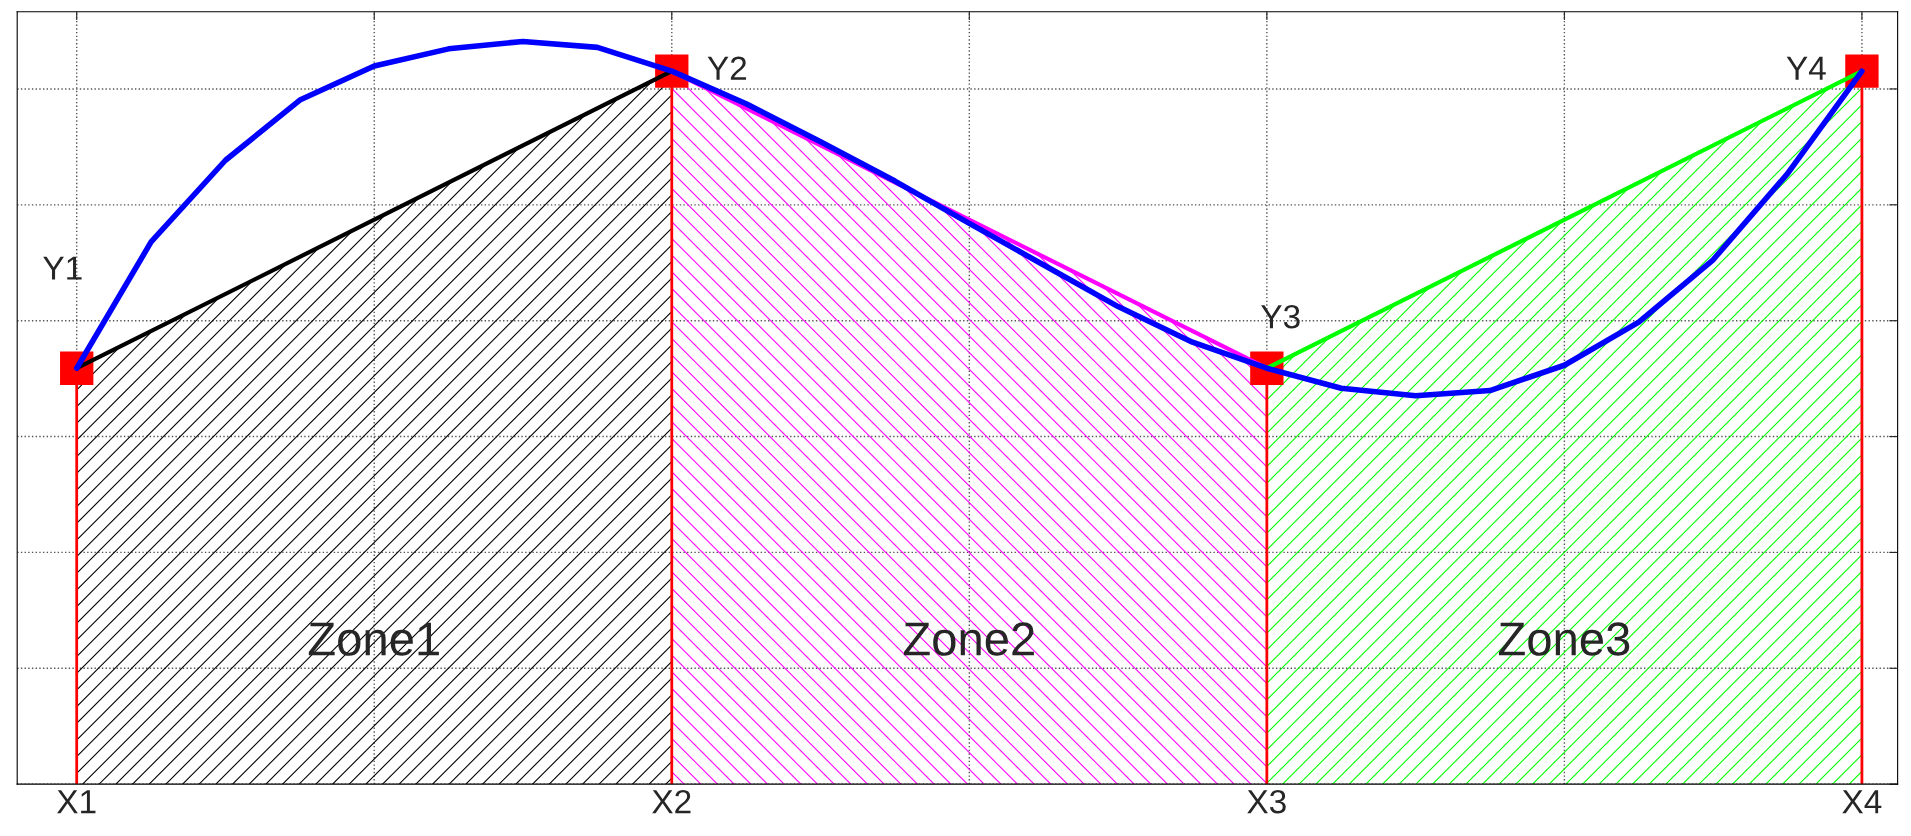 This screenshot has height=836, width=1911. What do you see at coordinates (671, 801) in the screenshot?
I see `x-tick-label: X2` at bounding box center [671, 801].